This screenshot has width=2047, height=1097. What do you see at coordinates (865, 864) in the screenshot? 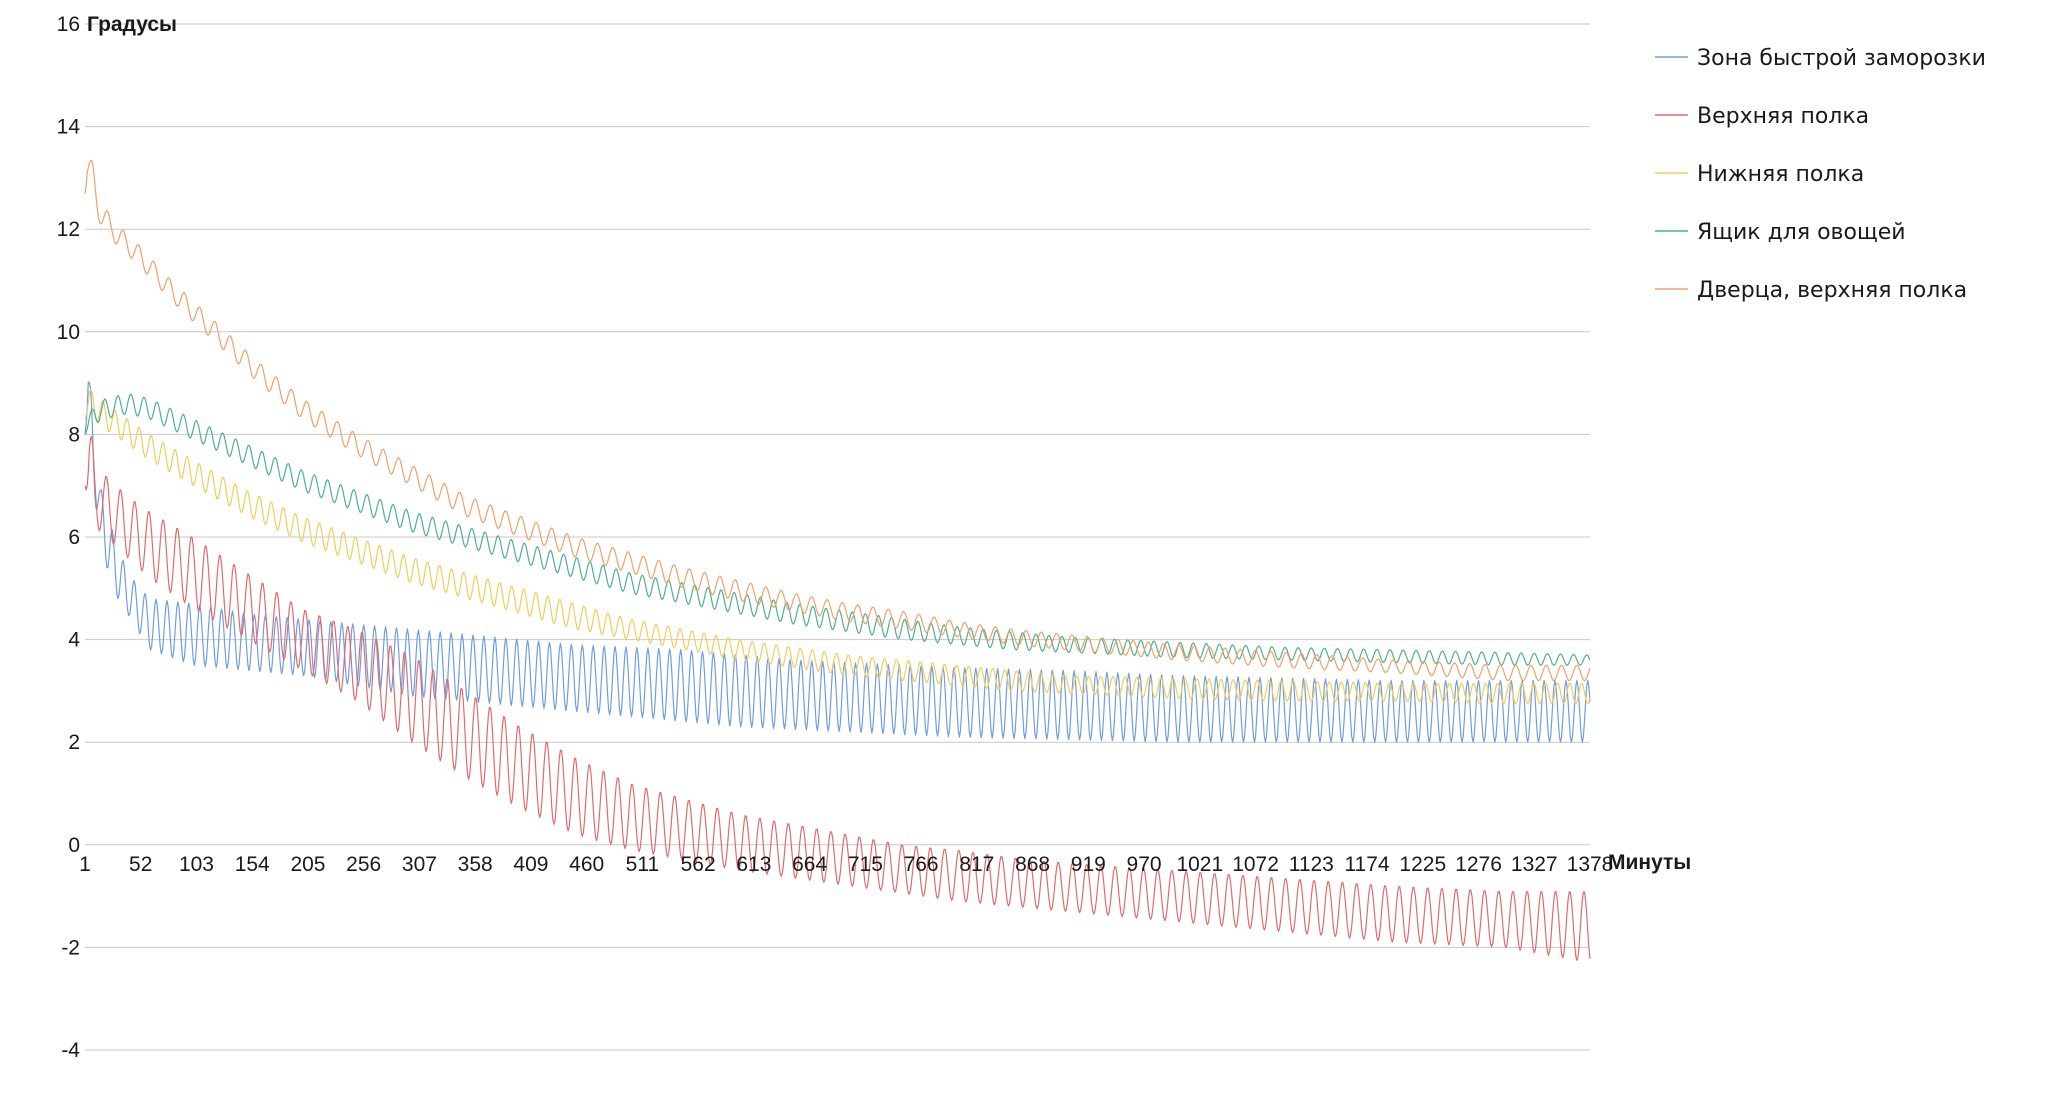
I see `x-tick-label: 715` at bounding box center [865, 864].